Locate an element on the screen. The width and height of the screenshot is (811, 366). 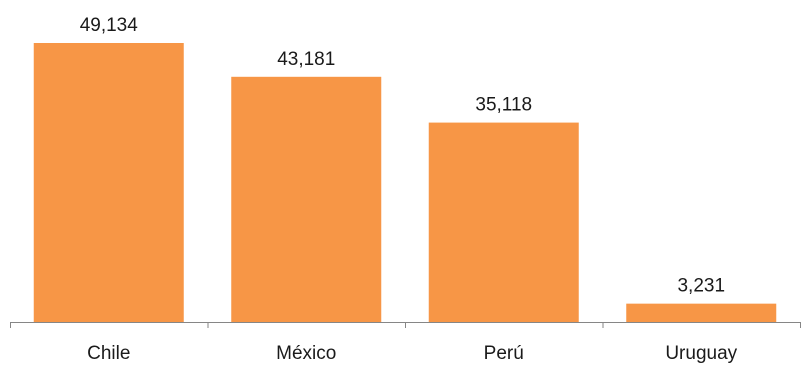
x-tick-label-chile: Chile is located at coordinates (108, 353).